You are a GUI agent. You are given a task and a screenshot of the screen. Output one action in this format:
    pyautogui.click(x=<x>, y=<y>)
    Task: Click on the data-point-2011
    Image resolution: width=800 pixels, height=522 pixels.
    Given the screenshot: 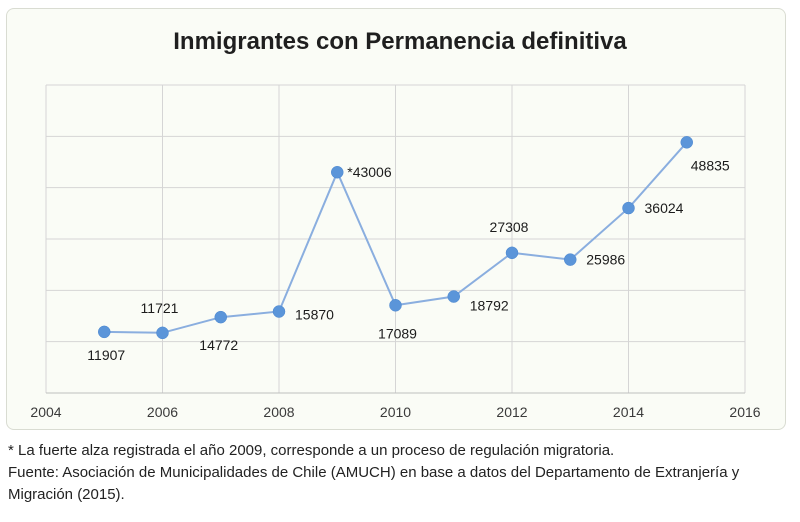 What is the action you would take?
    pyautogui.click(x=453, y=296)
    